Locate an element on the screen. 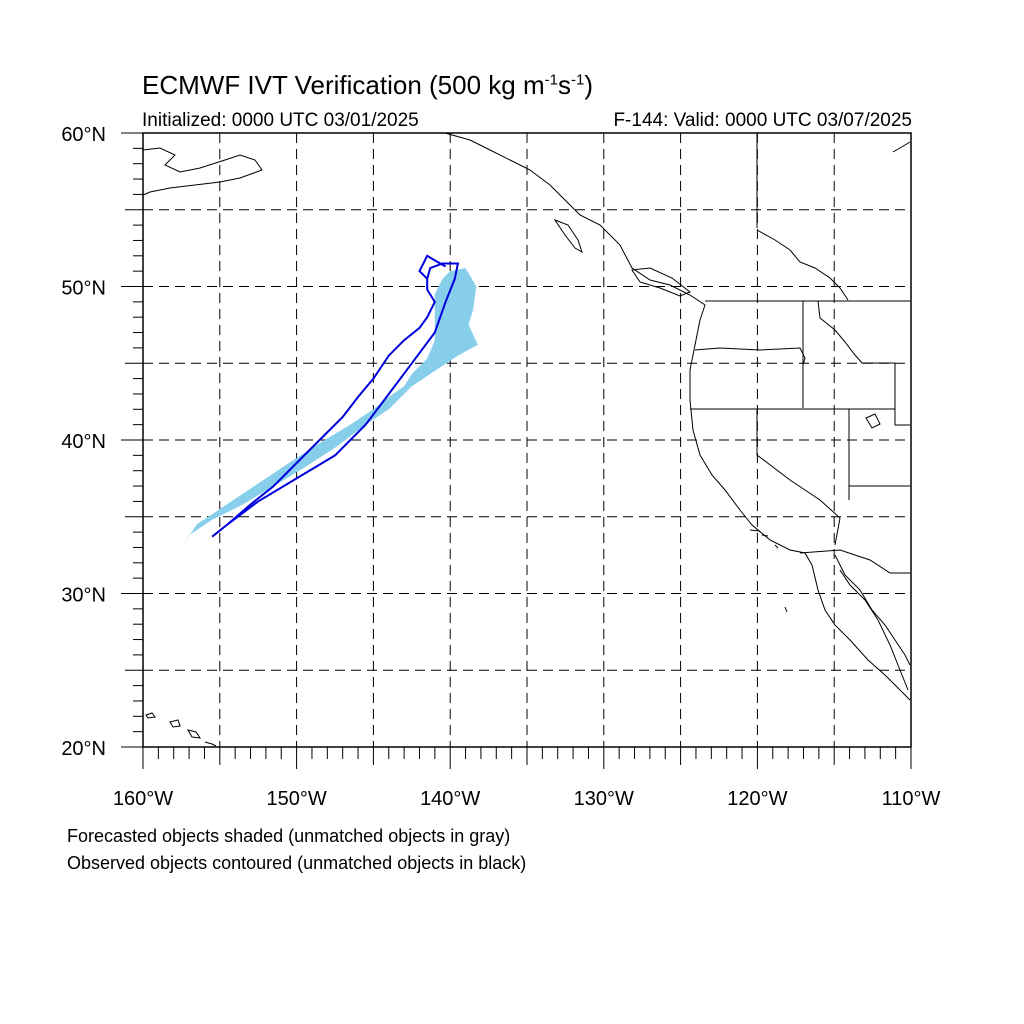 The width and height of the screenshot is (1024, 1024). longitude-labels: 160°W 150°W 140°W 130°W 120°W 110°W is located at coordinates (527, 799).